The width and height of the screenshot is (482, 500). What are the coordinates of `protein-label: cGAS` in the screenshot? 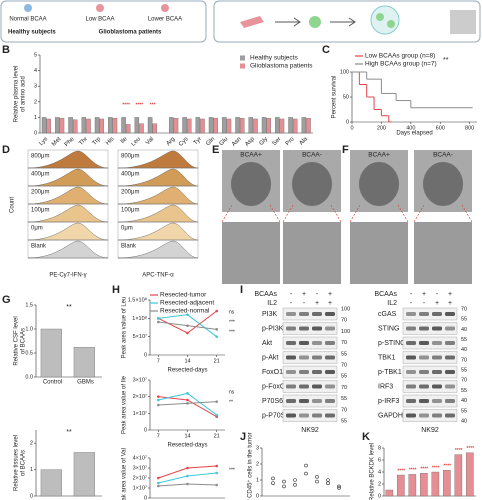 It's located at (387, 314).